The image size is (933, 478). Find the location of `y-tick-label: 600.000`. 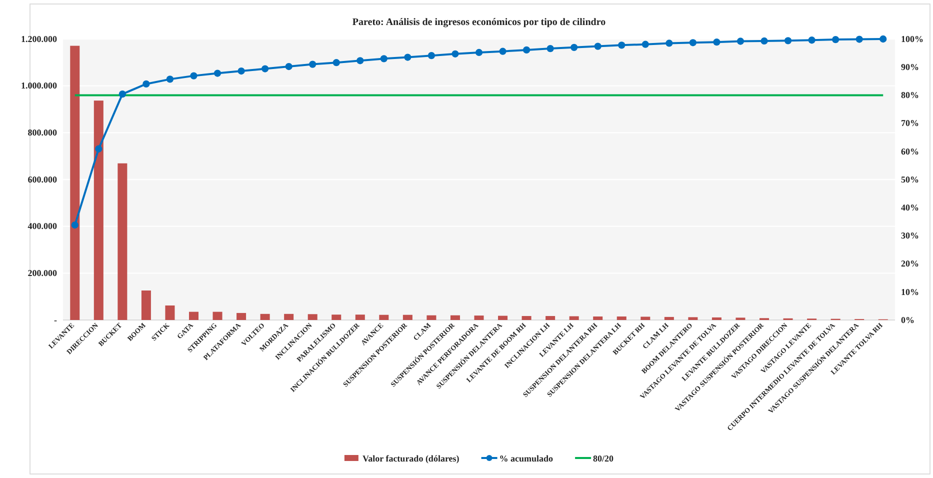

y-tick-label: 600.000 is located at coordinates (43, 179).